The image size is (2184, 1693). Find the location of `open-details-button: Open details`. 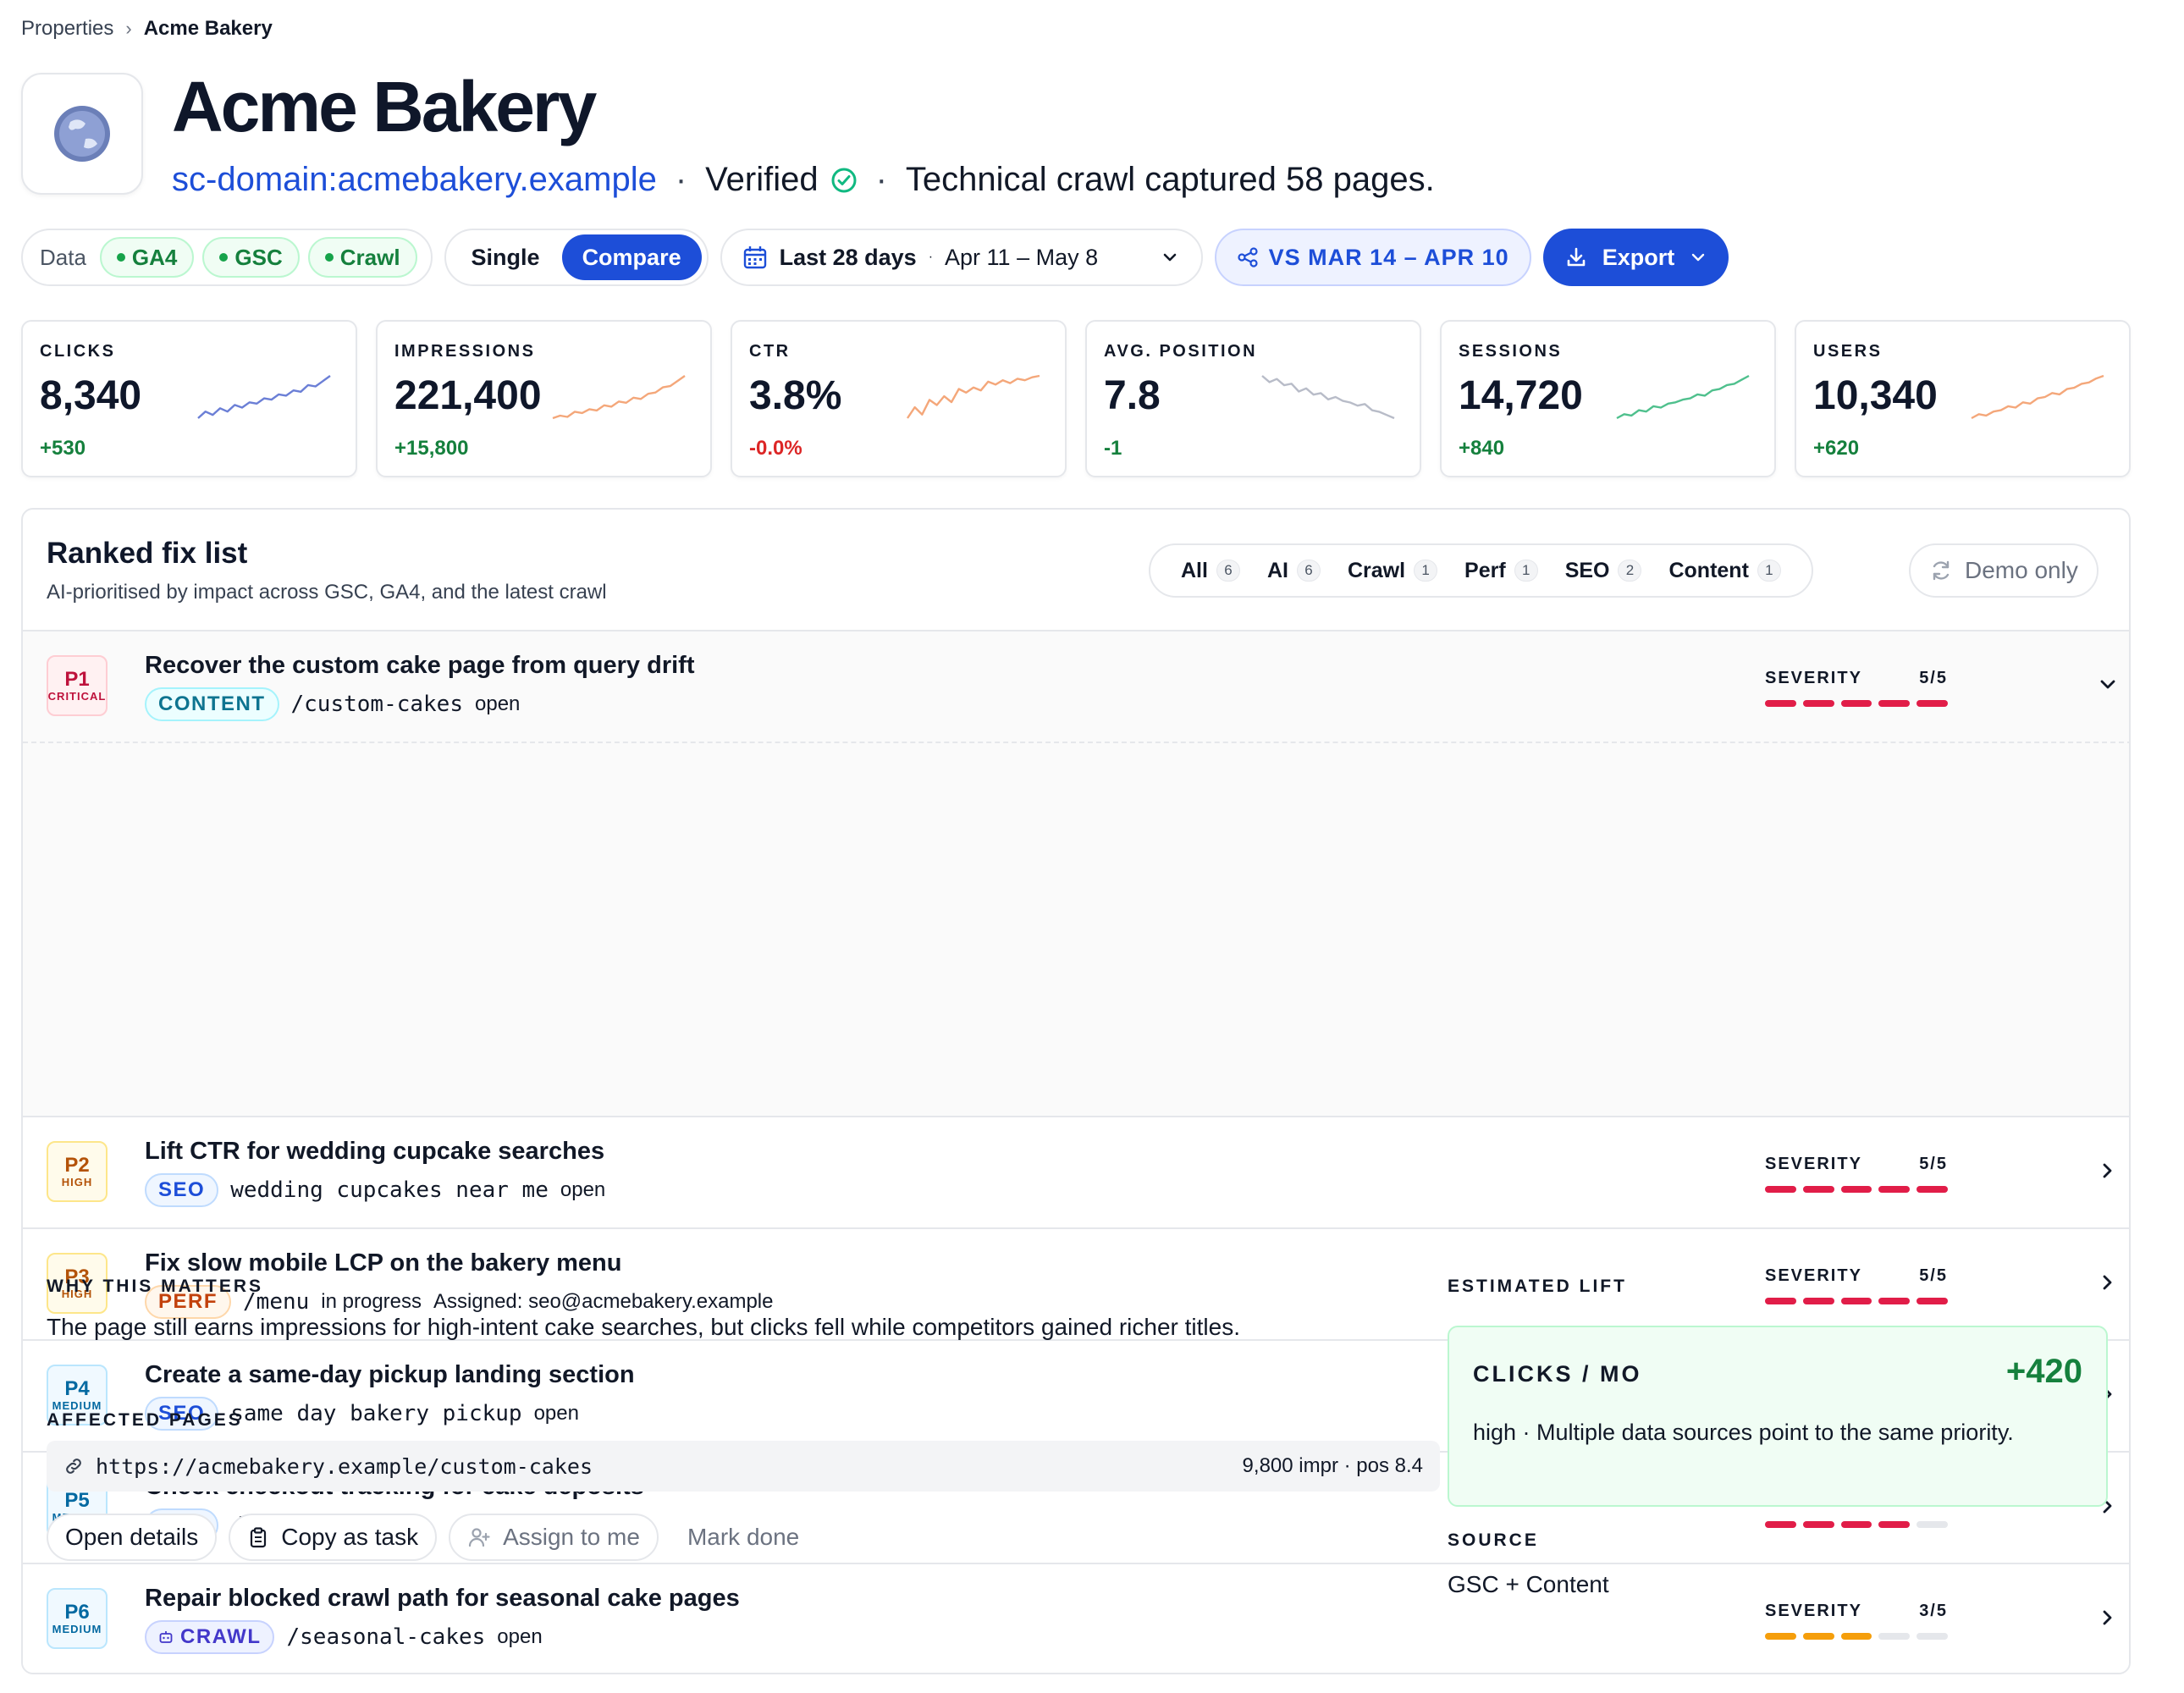

open-details-button: Open details is located at coordinates (132, 1537).